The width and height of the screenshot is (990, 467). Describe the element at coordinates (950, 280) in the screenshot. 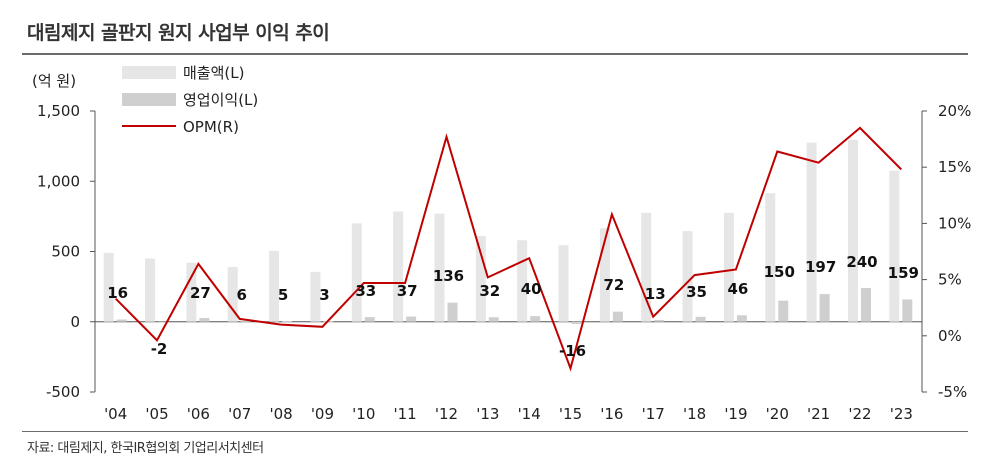

I see `right-tick-label: 5%` at that location.